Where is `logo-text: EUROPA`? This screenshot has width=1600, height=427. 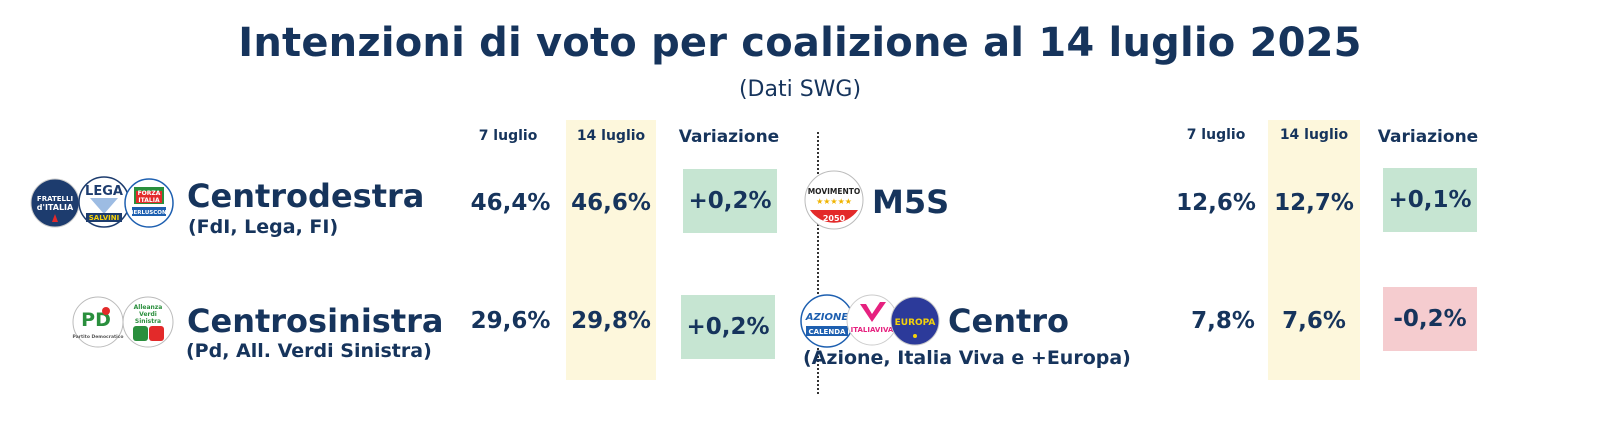 logo-text: EUROPA is located at coordinates (915, 323).